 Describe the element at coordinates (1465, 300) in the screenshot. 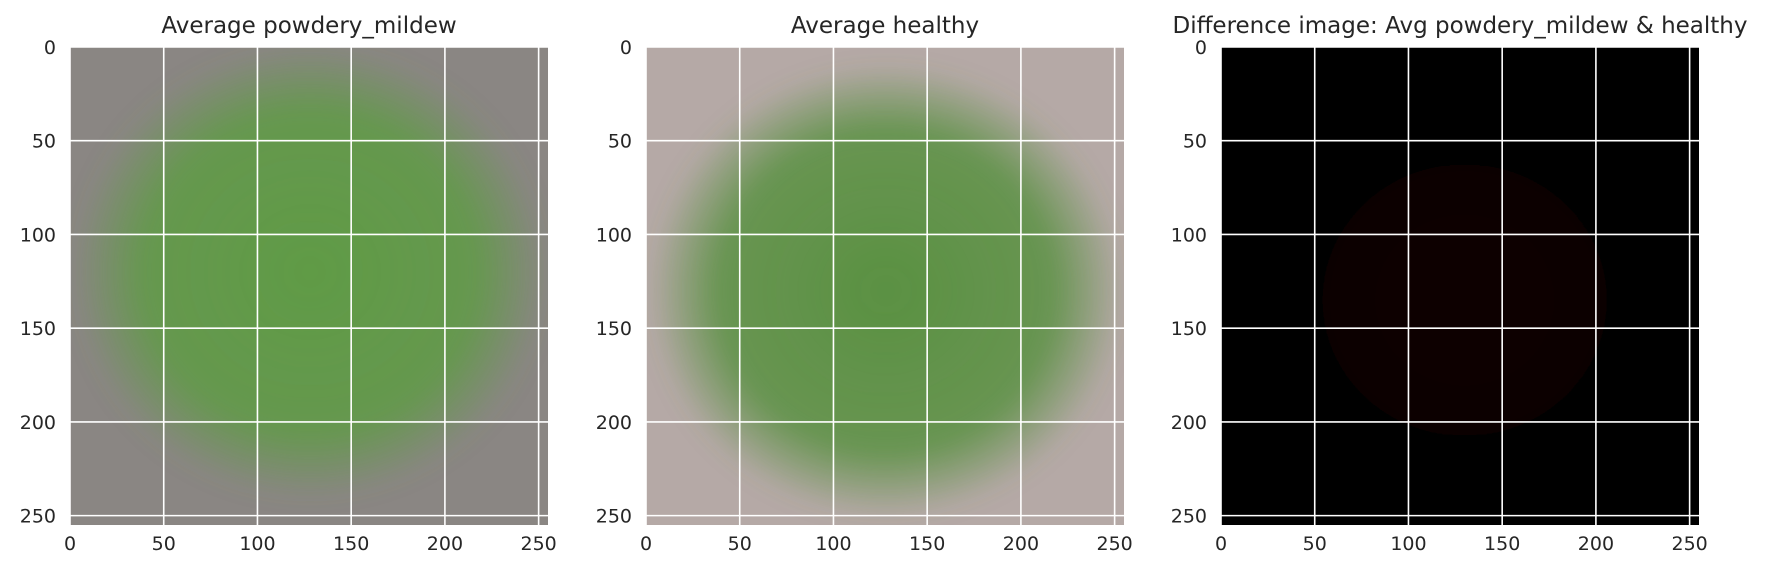

I see `leaf-blob` at that location.